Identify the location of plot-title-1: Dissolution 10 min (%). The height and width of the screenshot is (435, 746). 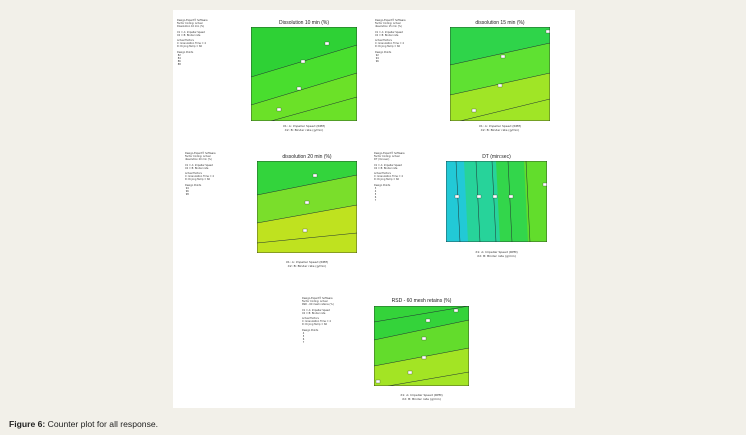
(304, 23).